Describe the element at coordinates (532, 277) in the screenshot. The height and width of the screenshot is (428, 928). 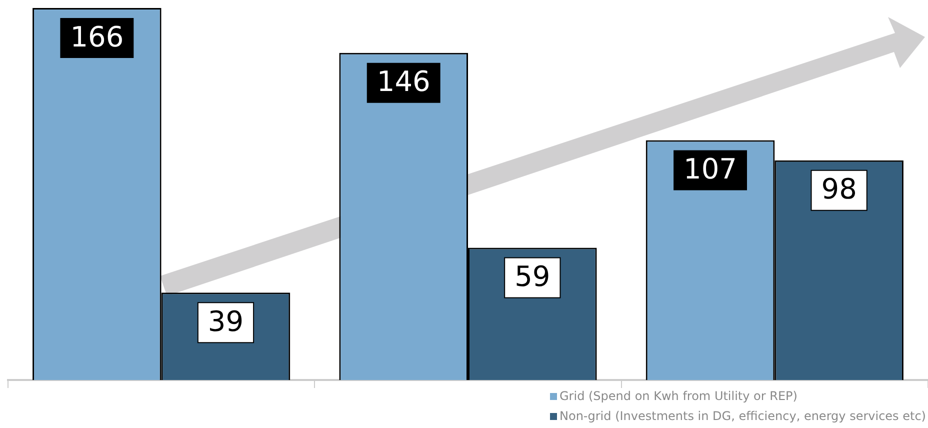
I see `data-label: 59` at that location.